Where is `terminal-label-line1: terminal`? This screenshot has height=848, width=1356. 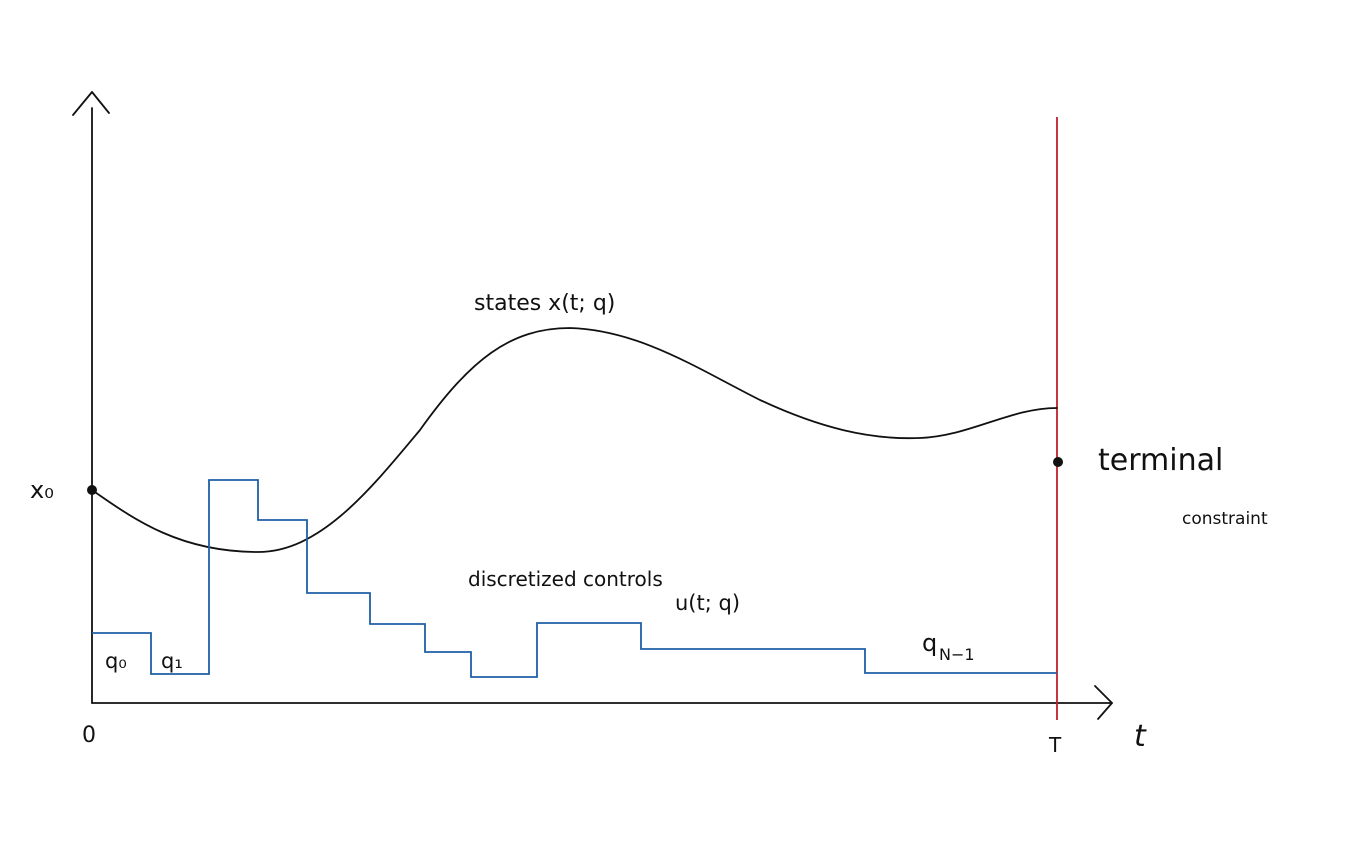 terminal-label-line1: terminal is located at coordinates (1160, 460).